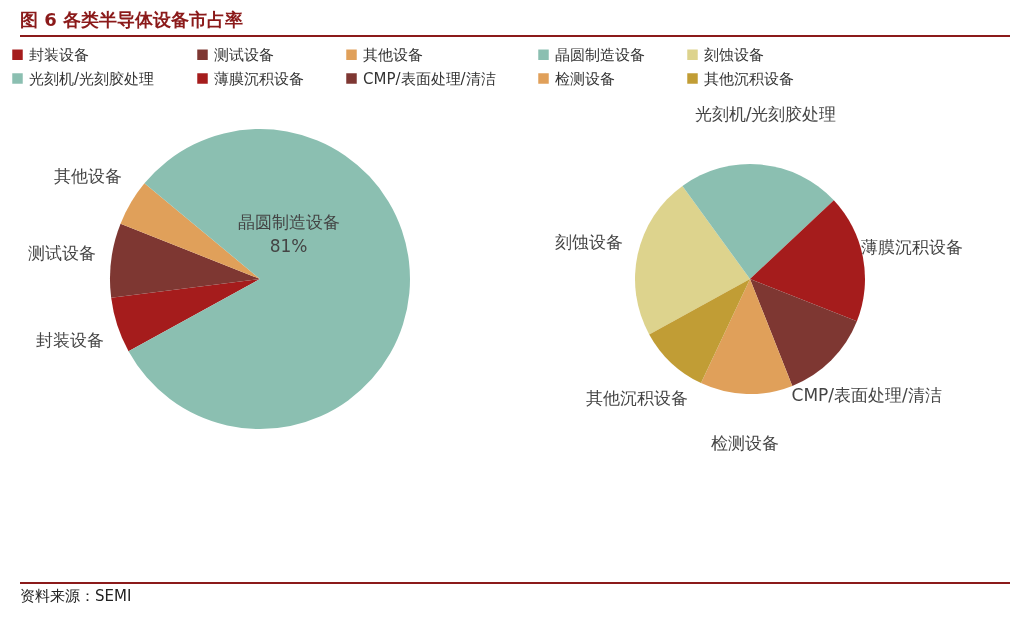 Image resolution: width=1020 pixels, height=620 pixels. I want to click on data-label: 81%, so click(288, 245).